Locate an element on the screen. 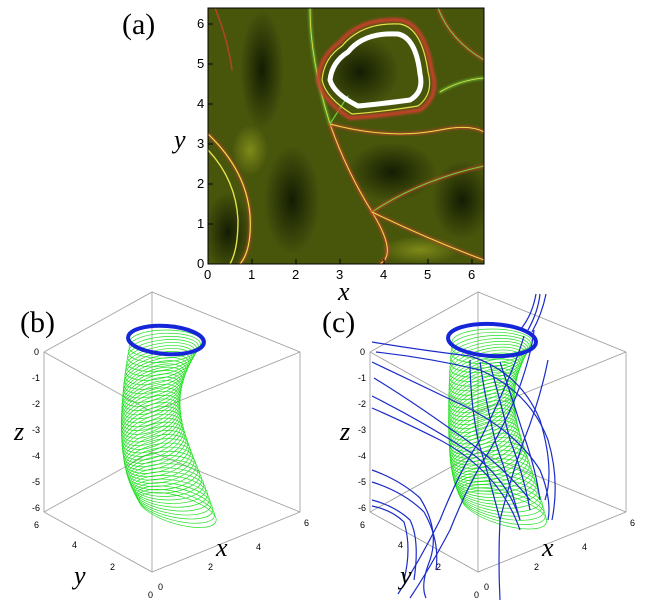 Image resolution: width=670 pixels, height=606 pixels. panel-c-ztick: -5 is located at coordinates (362, 482).